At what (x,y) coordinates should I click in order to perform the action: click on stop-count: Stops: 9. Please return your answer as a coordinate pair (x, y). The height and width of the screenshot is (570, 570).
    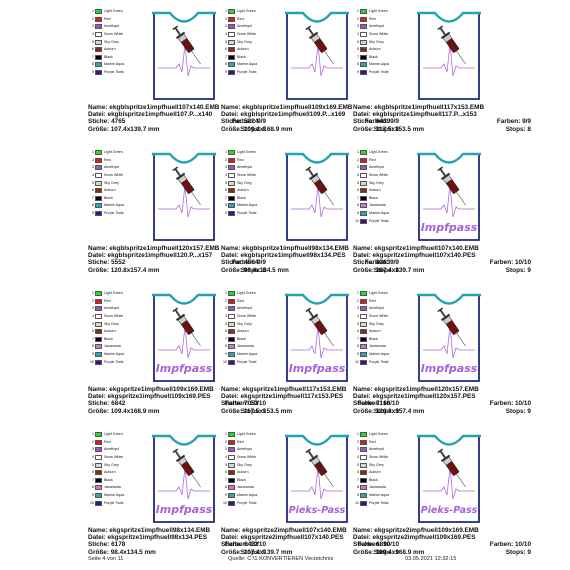
    Looking at the image, I should click on (253, 552).